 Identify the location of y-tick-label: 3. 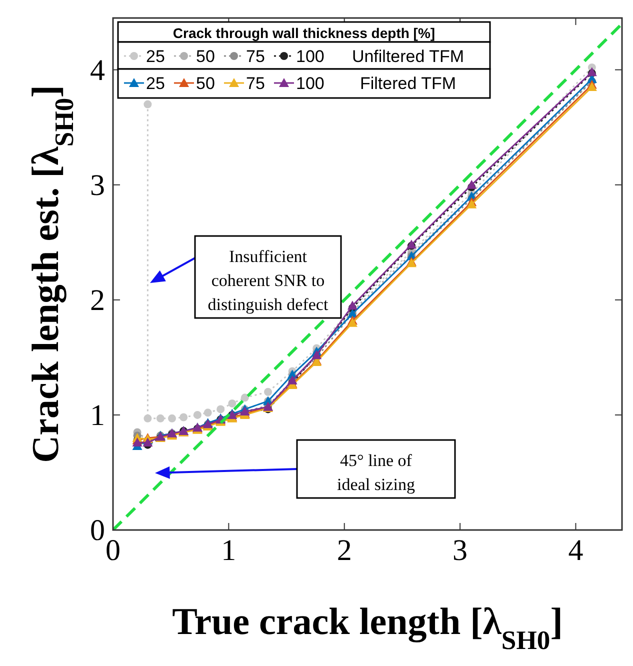
(97, 185).